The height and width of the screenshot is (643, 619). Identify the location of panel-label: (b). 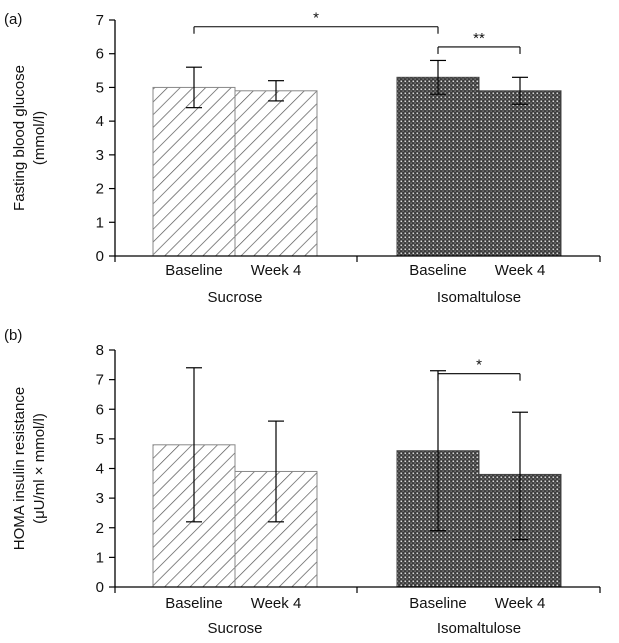
(13, 335).